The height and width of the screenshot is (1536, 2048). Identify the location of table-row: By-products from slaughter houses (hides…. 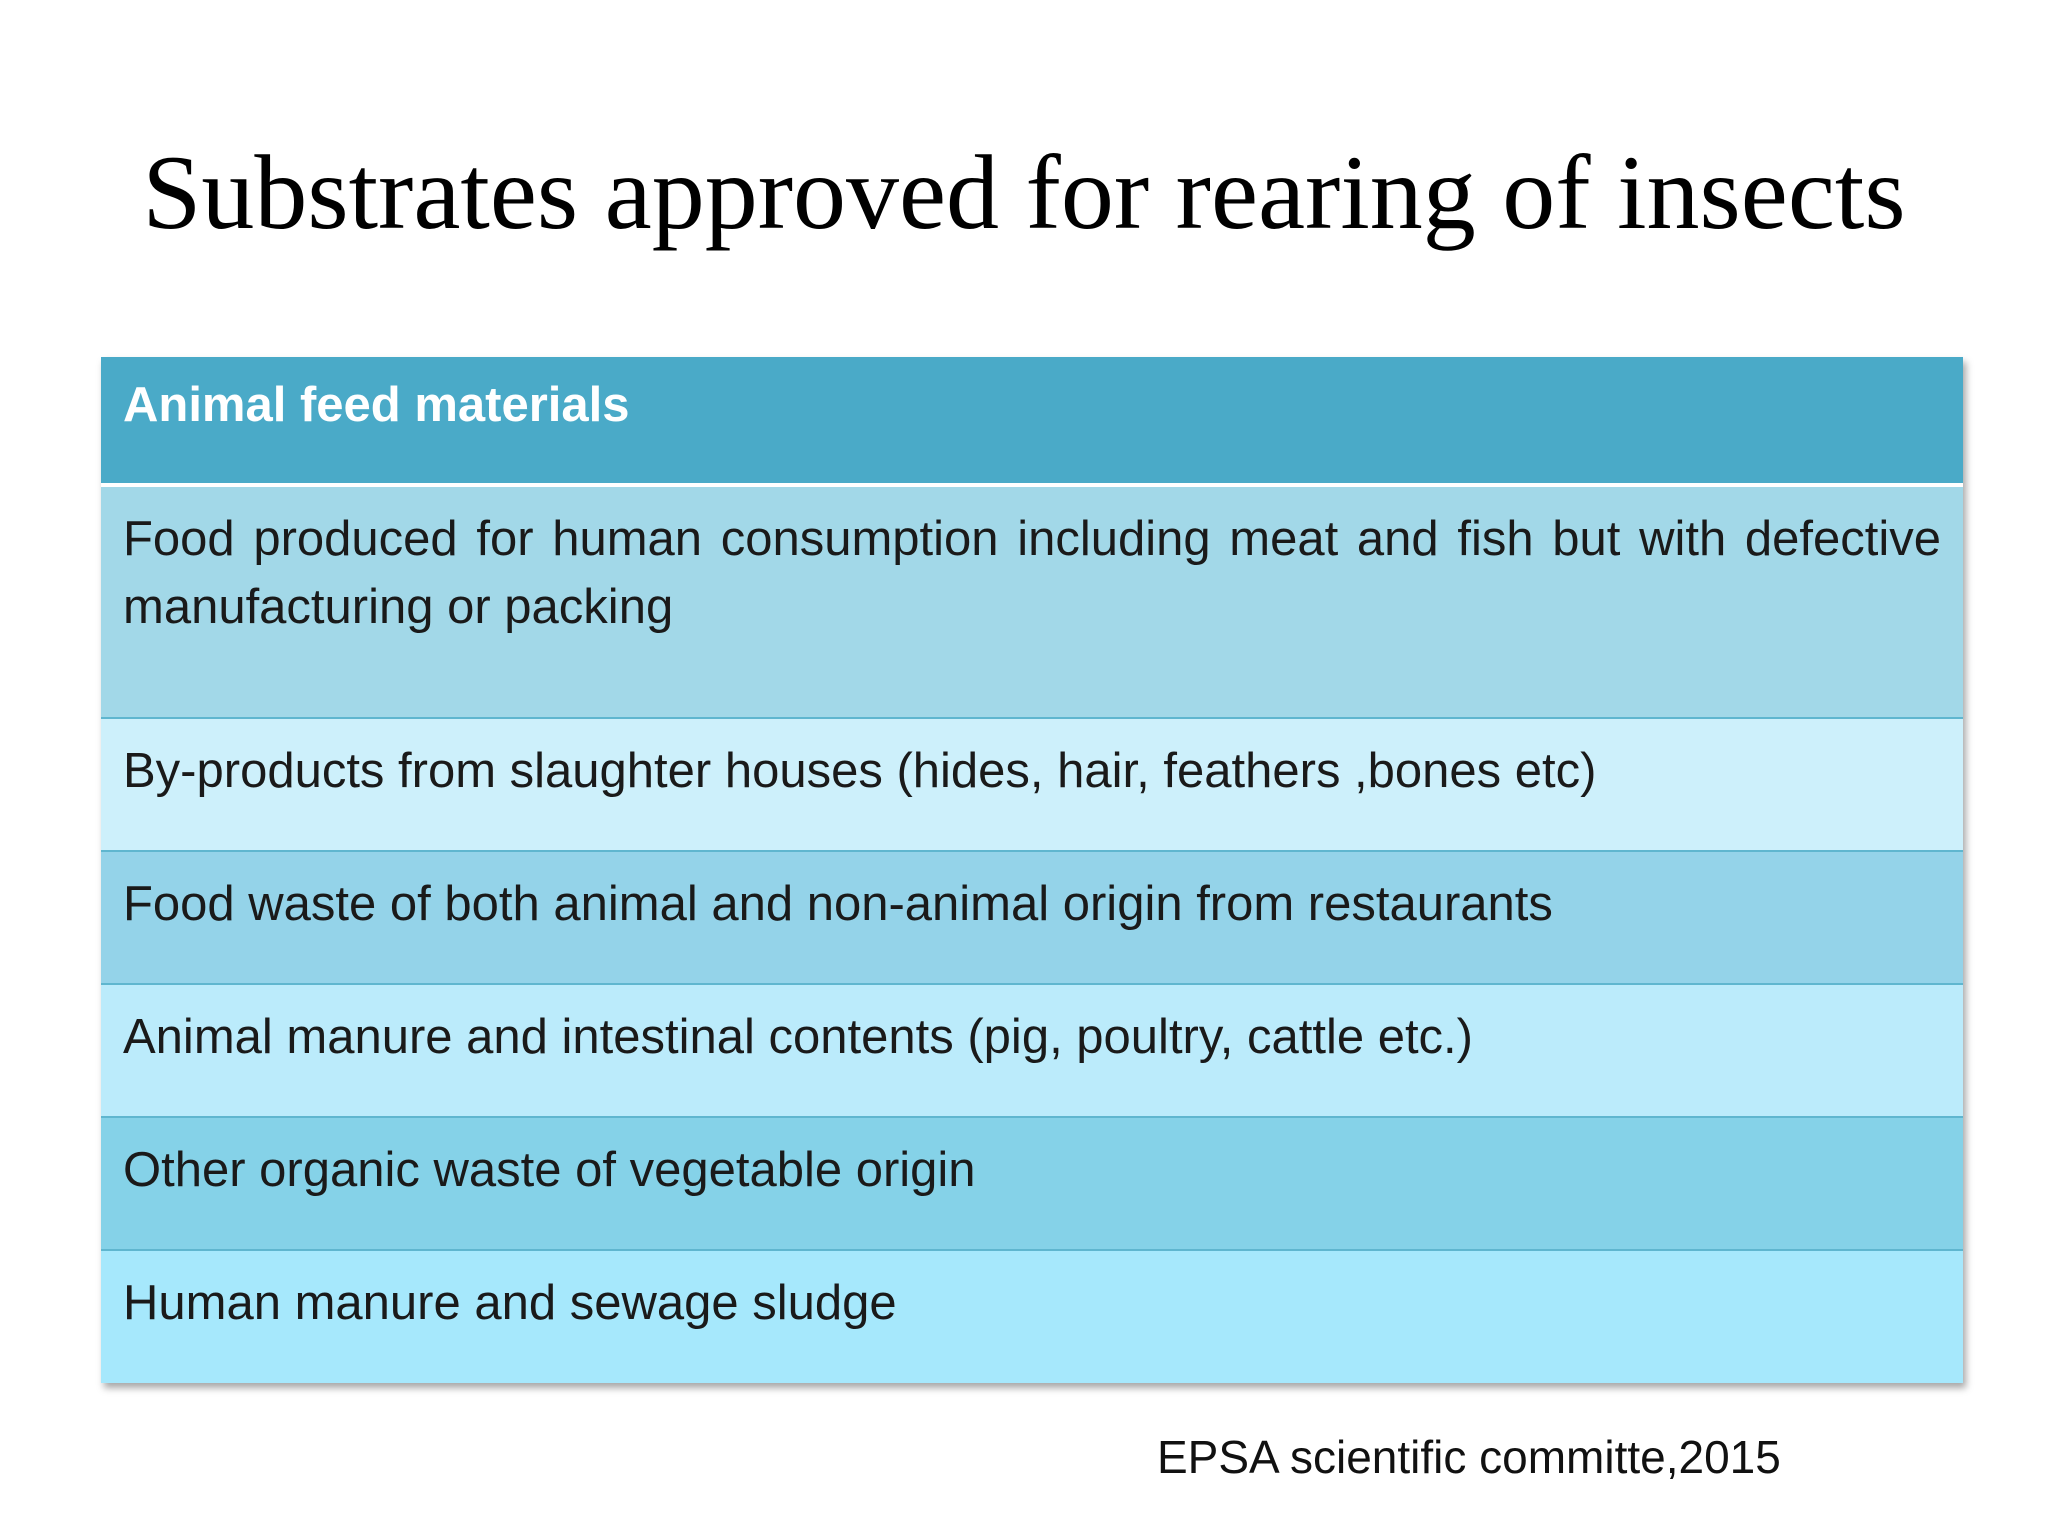
(1032, 785).